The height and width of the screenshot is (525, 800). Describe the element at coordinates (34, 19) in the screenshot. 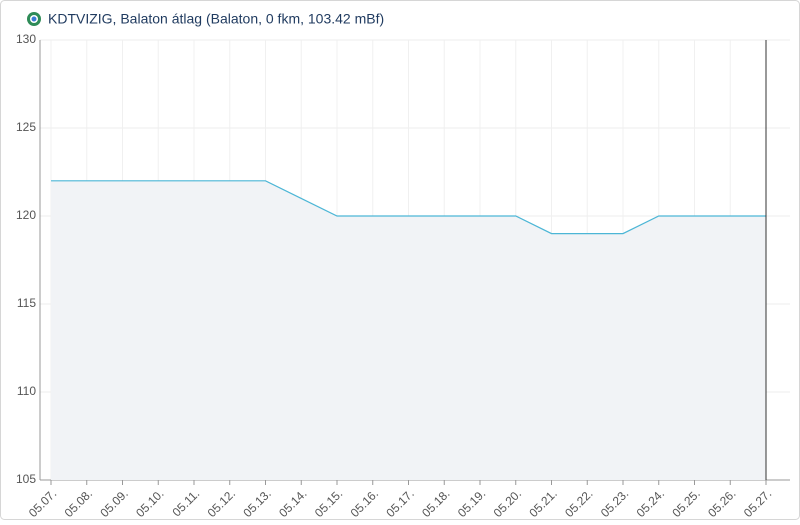

I see `logo` at that location.